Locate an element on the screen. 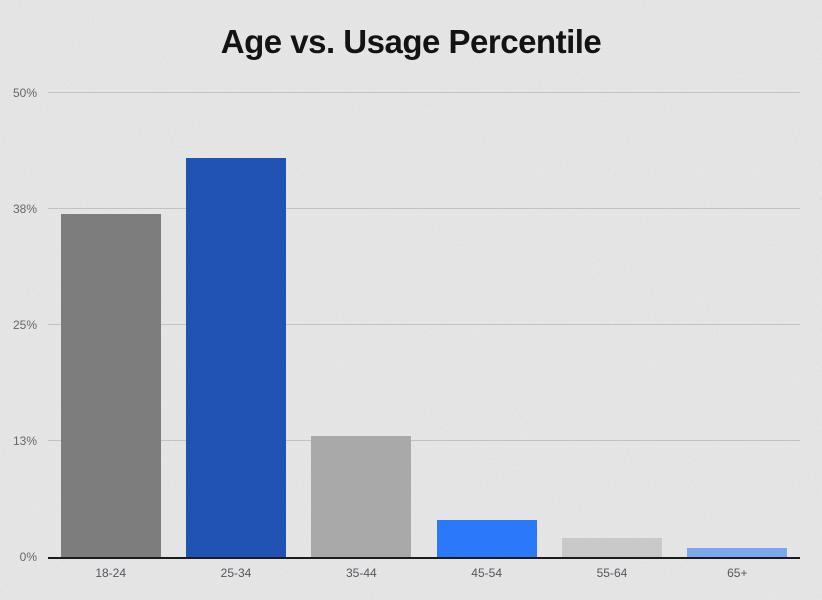  y-axis-tick-label: 38% is located at coordinates (24, 209).